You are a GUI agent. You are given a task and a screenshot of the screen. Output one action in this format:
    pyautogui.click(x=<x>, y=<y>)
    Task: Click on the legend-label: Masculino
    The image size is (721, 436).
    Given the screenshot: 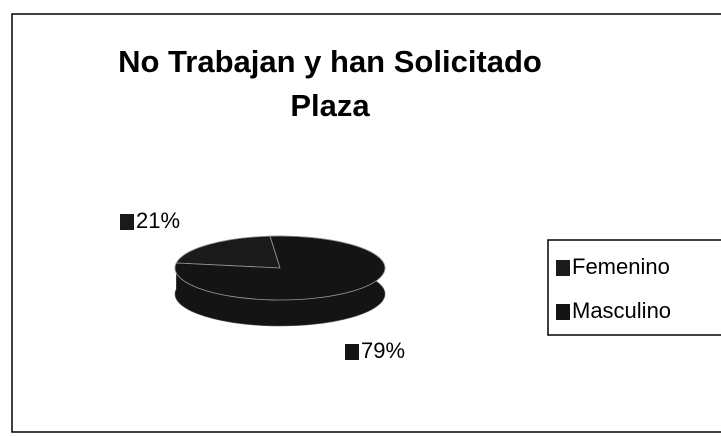 What is the action you would take?
    pyautogui.click(x=621, y=310)
    